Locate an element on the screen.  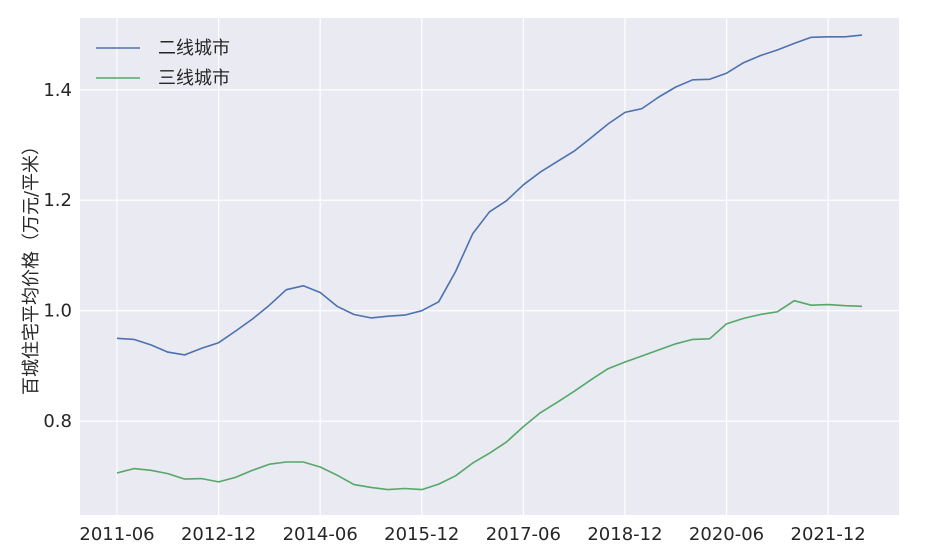
y-axis: 0.8 1.0 1.2 1.4 is located at coordinates (57, 256).